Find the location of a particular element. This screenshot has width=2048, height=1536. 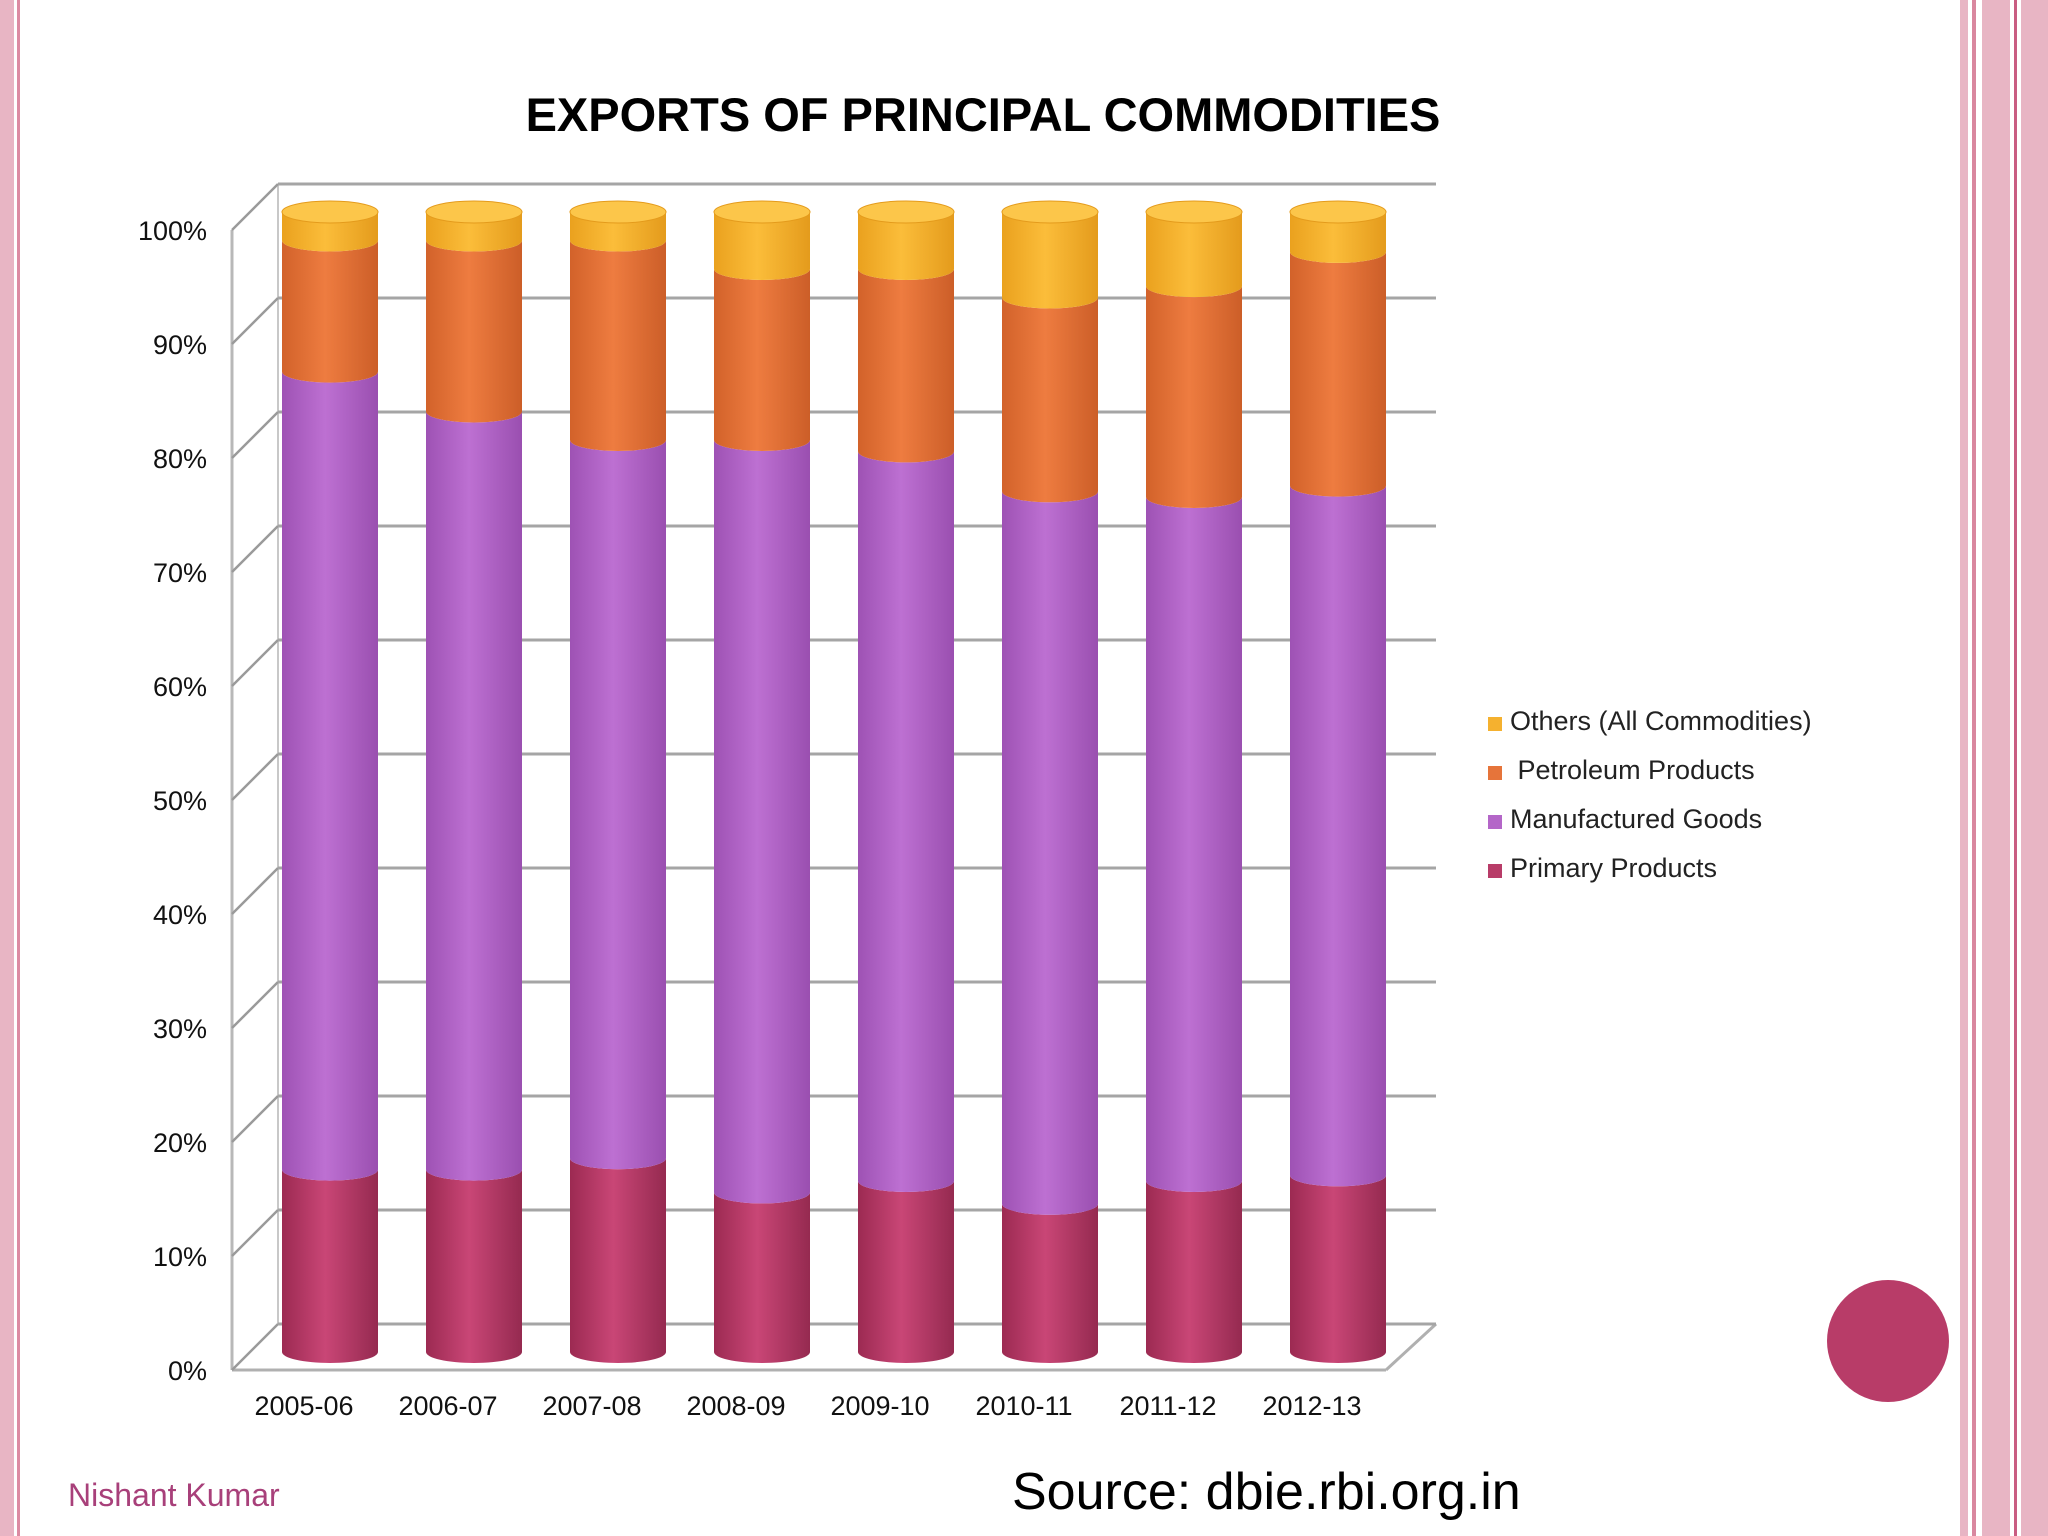

x-tick-label: 2012-13 is located at coordinates (1311, 1406).